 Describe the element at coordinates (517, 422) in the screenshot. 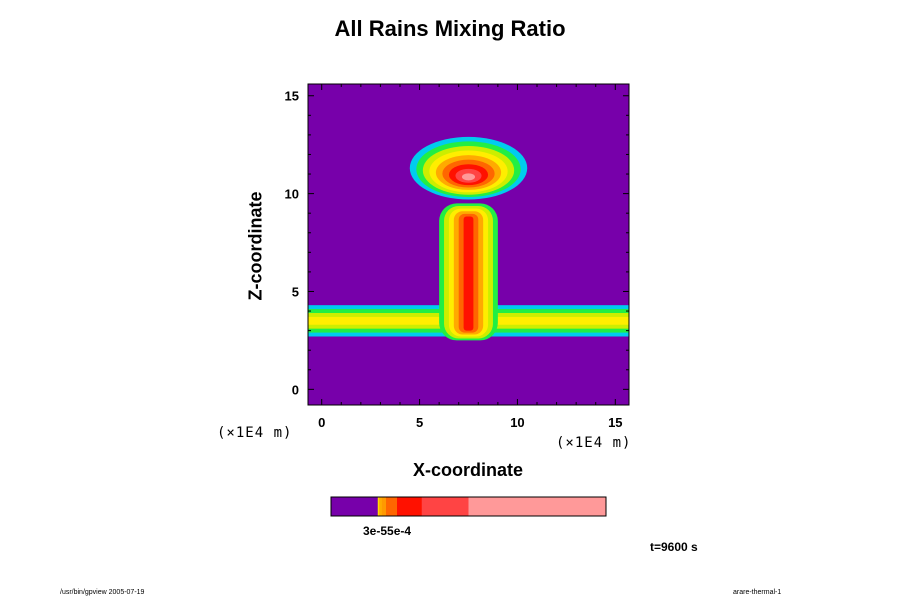

I see `x-tick-label: 10` at that location.